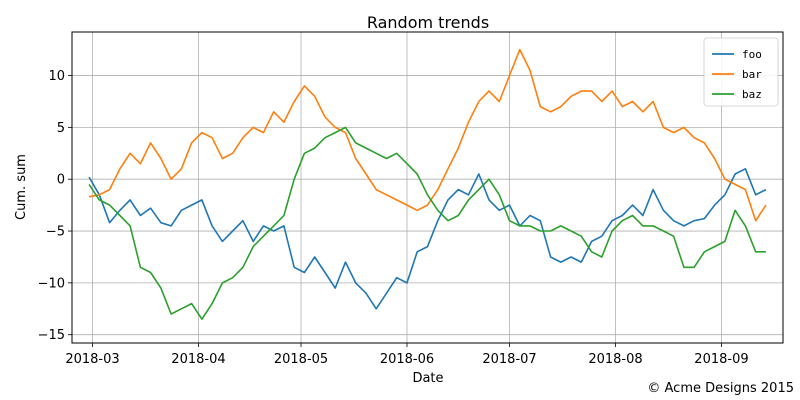  I want to click on legend: foo bar baz, so click(741, 72).